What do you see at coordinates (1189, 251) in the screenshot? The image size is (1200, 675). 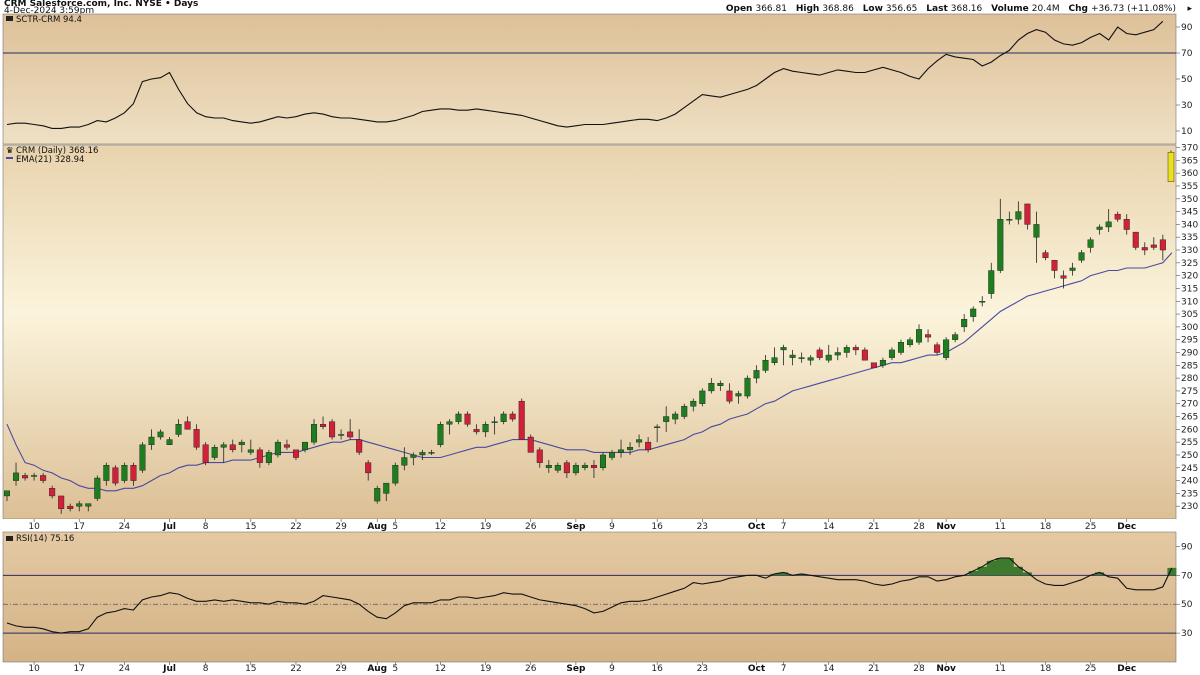 I see `price-tick-label: 330` at bounding box center [1189, 251].